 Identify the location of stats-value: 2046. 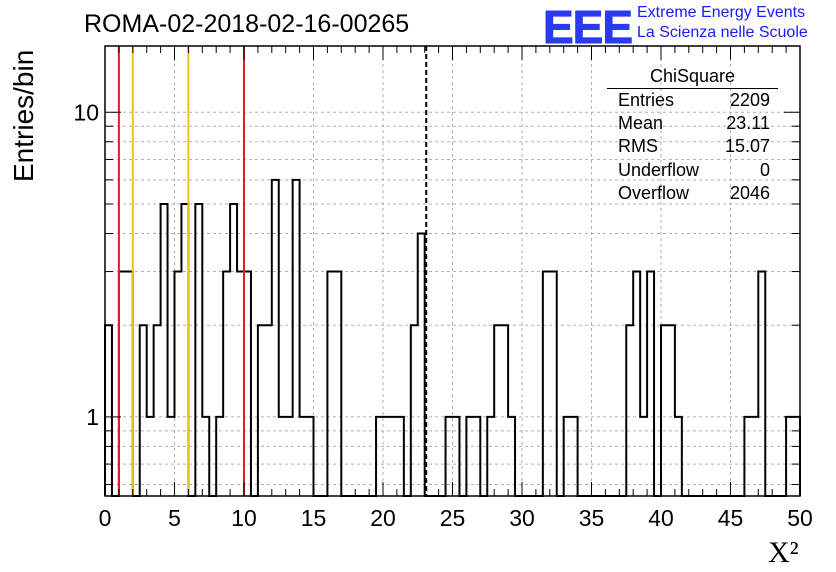
(749, 192).